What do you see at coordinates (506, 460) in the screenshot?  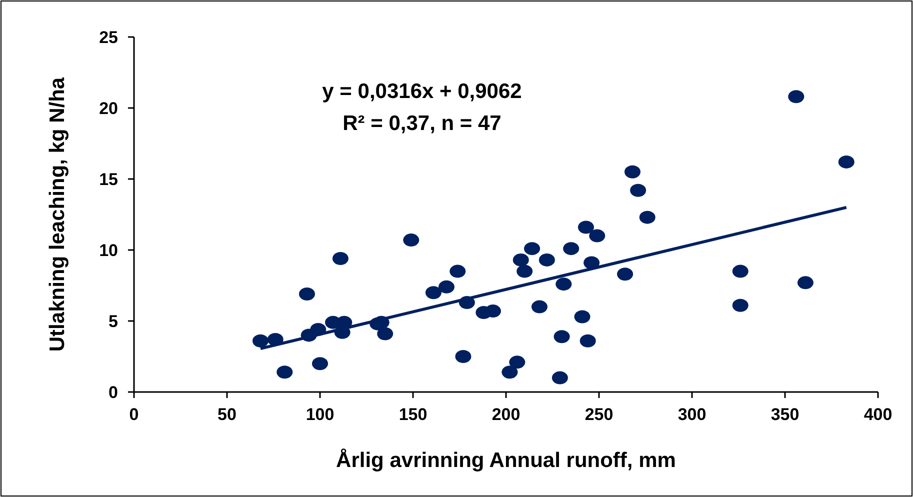 I see `x-axis-title: Årlig avrinning Annual runoff, mm` at bounding box center [506, 460].